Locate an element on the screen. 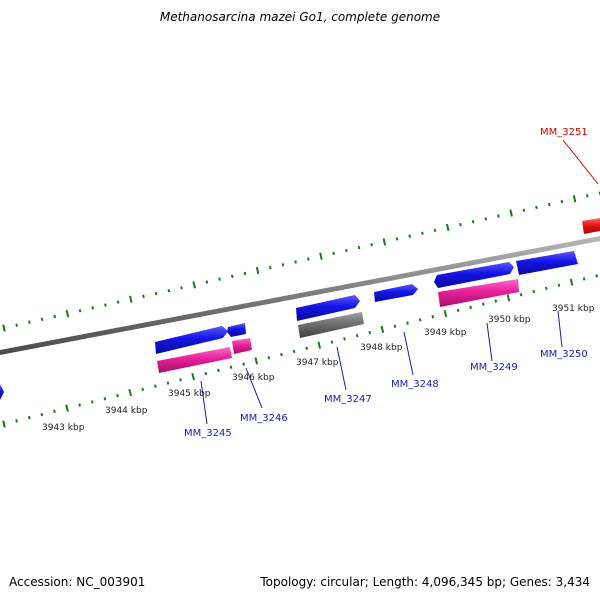  kbp-label: 3947 kbp is located at coordinates (317, 363).